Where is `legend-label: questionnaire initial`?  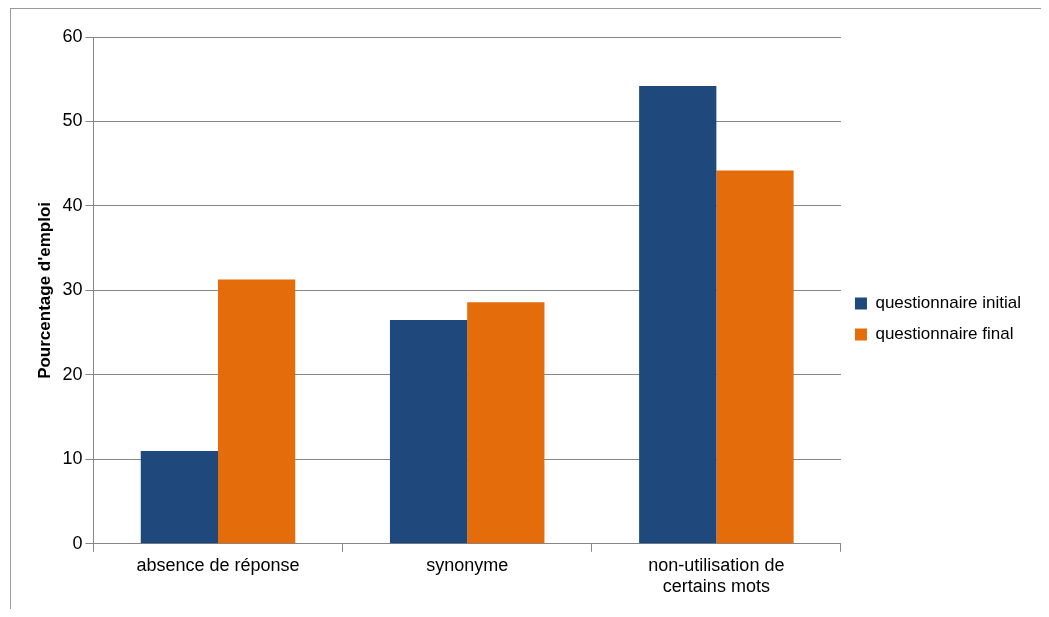 legend-label: questionnaire initial is located at coordinates (948, 303).